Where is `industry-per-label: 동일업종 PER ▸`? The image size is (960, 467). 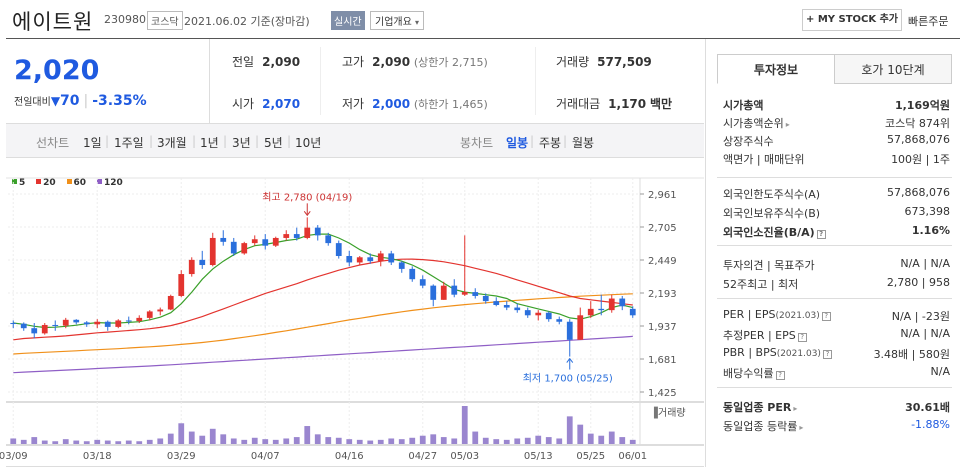
industry-per-label: 동일업종 PER ▸ is located at coordinates (760, 407).